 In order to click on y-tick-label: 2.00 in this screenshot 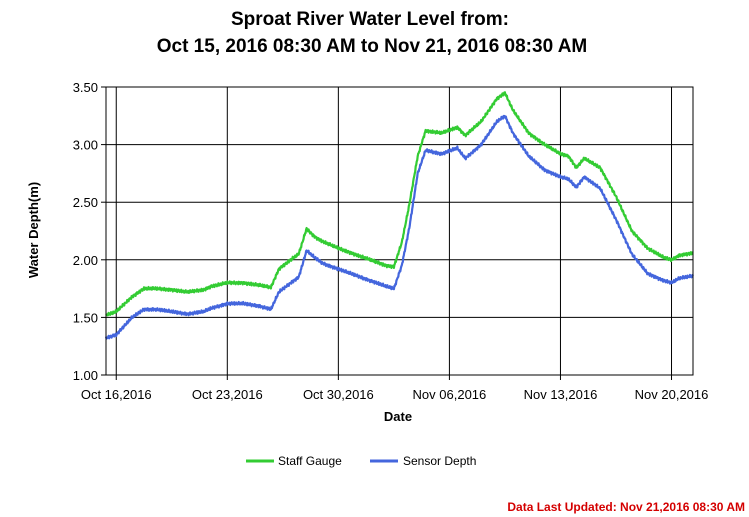, I will do `click(85, 260)`.